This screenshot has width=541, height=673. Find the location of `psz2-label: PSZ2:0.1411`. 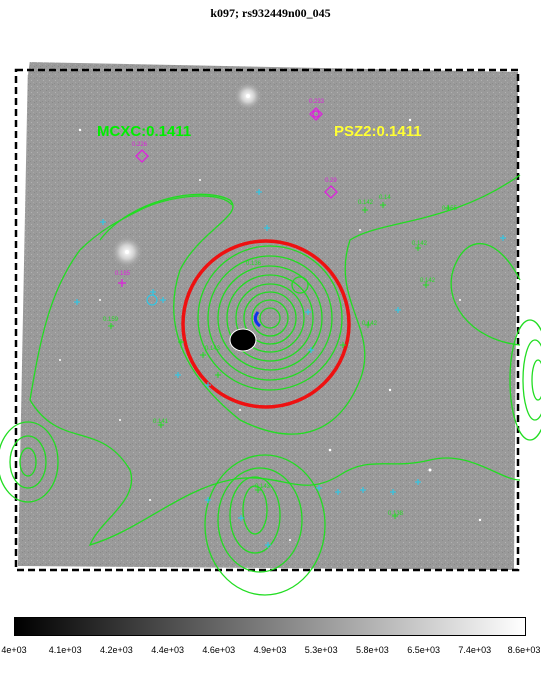

psz2-label: PSZ2:0.1411 is located at coordinates (378, 131).